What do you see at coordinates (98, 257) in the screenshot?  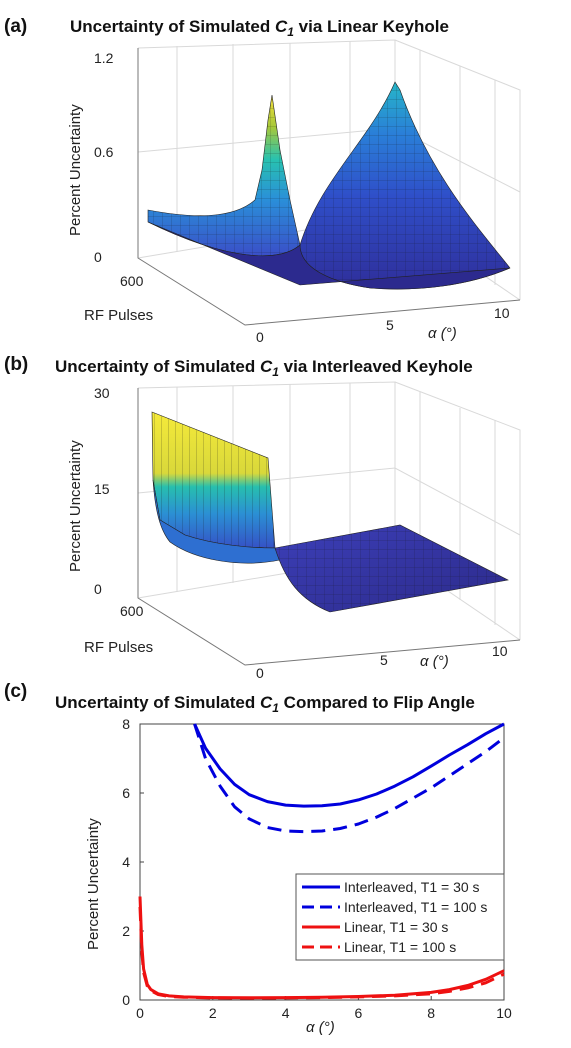 I see `panel-a-ztick-0: 0` at bounding box center [98, 257].